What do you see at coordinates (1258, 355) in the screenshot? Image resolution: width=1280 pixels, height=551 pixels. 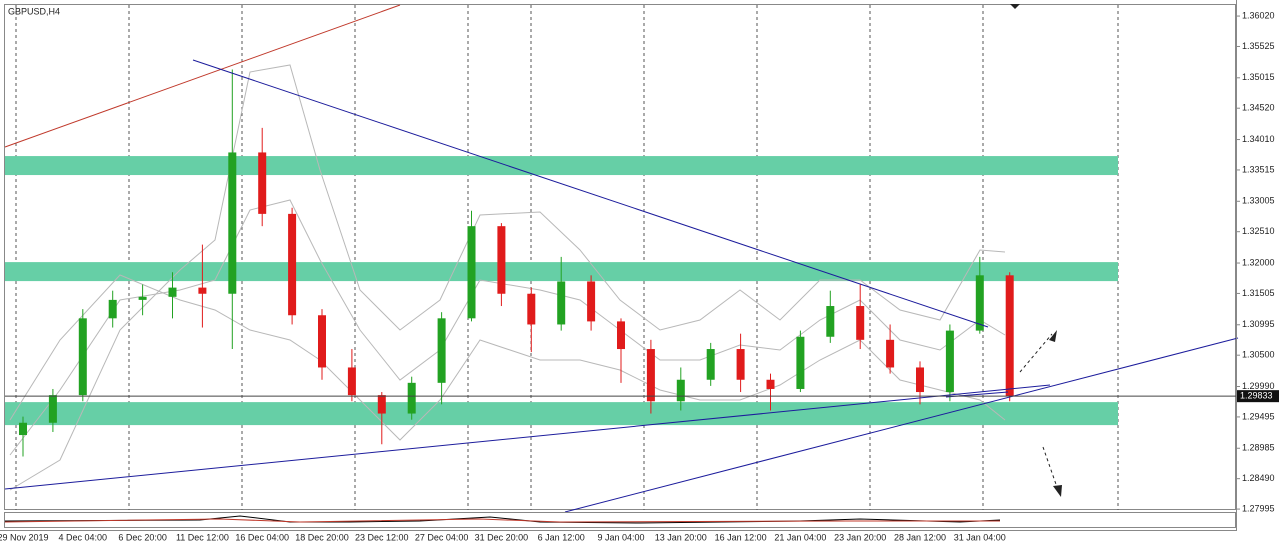 I see `y-tick-label: 1.30500` at bounding box center [1258, 355].